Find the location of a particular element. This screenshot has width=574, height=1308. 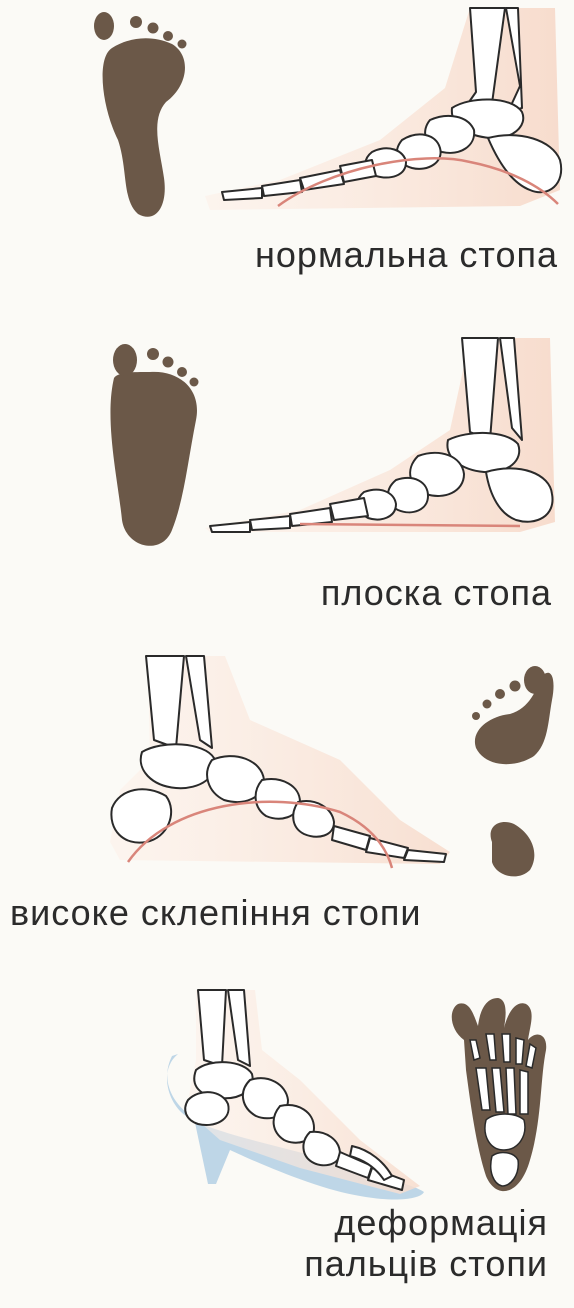

deformed-footprint-icon is located at coordinates (499, 1095).